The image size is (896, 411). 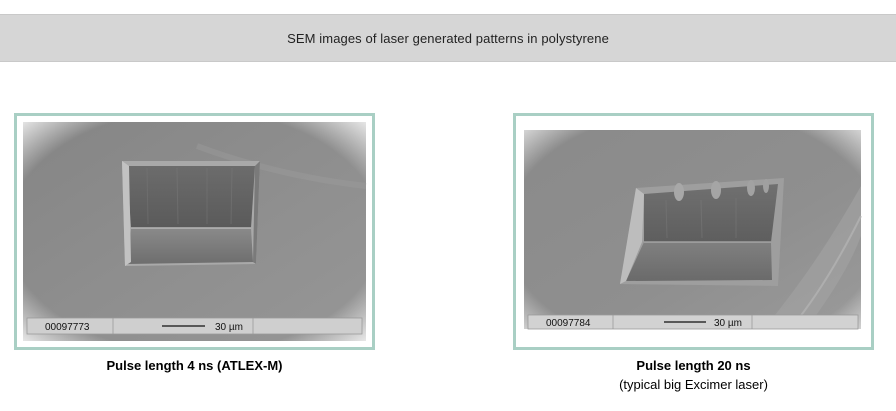 What do you see at coordinates (693, 365) in the screenshot?
I see `caption-title: Pulse length 20 ns` at bounding box center [693, 365].